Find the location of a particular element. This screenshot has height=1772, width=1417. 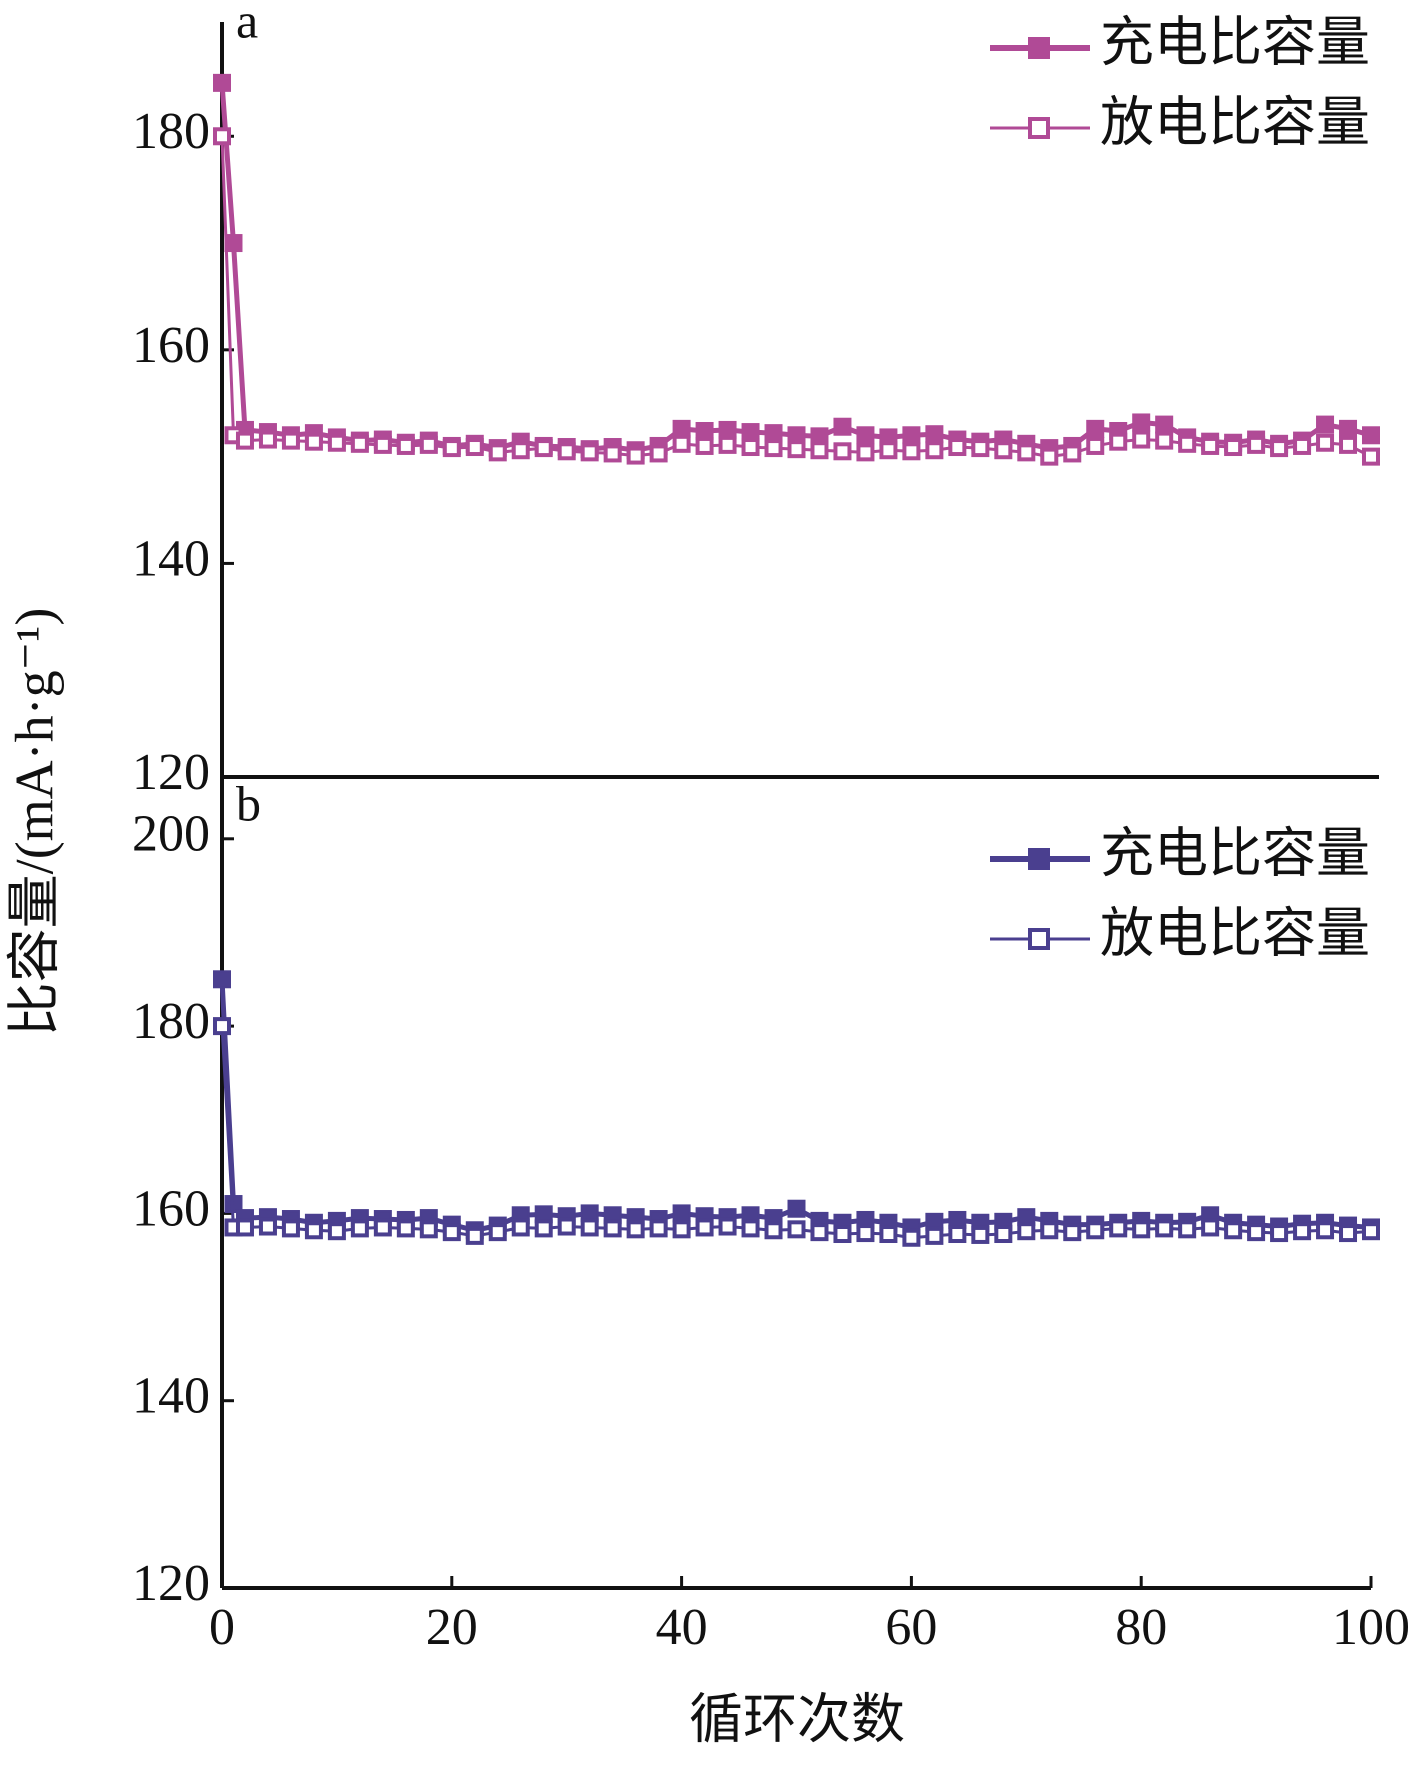

y-axis-title: 比容量/(mA·h·g⁻¹) is located at coordinates (34, 822).